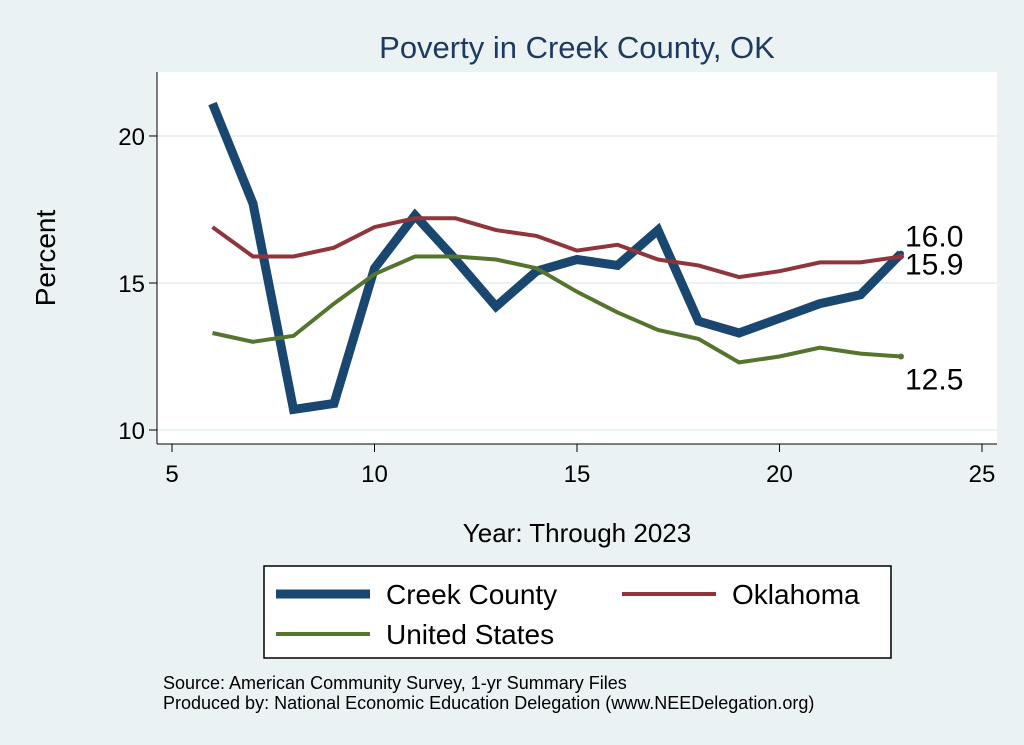 The height and width of the screenshot is (745, 1024). I want to click on legend: Creek County Oklahoma United States, so click(577, 612).